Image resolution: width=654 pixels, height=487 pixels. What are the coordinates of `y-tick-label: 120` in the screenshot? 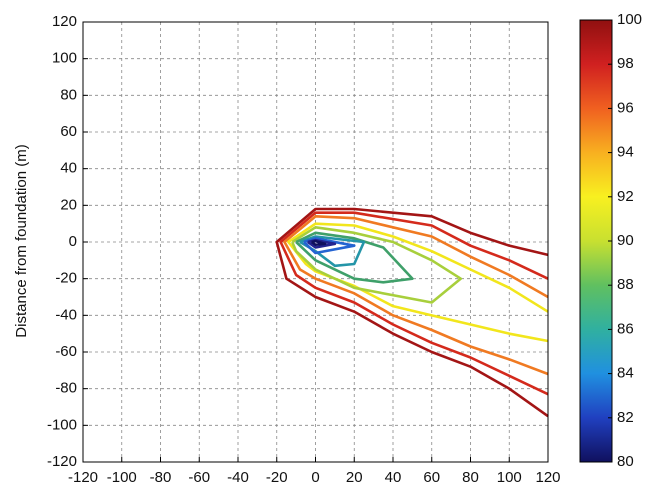 It's located at (64, 21).